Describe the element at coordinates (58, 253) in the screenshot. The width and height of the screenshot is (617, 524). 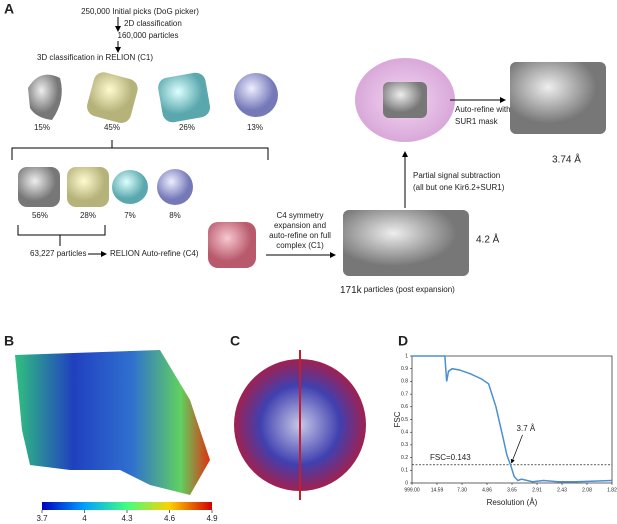
I see `step: 63,227 particles` at that location.